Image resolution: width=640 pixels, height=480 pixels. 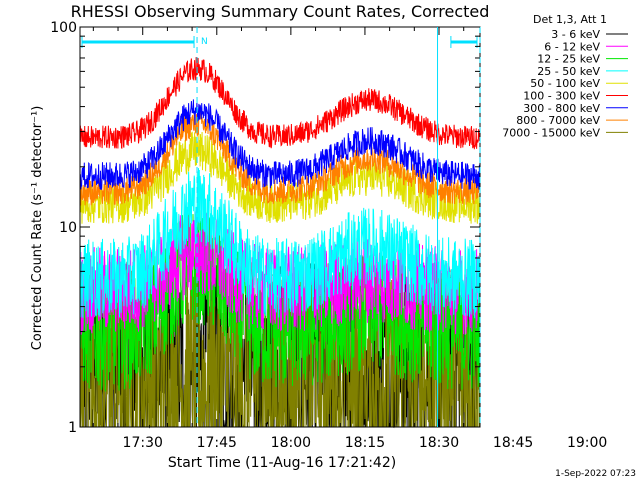 What do you see at coordinates (595, 474) in the screenshot?
I see `footer-timestamp: 1-Sep-2022 07:23` at bounding box center [595, 474].